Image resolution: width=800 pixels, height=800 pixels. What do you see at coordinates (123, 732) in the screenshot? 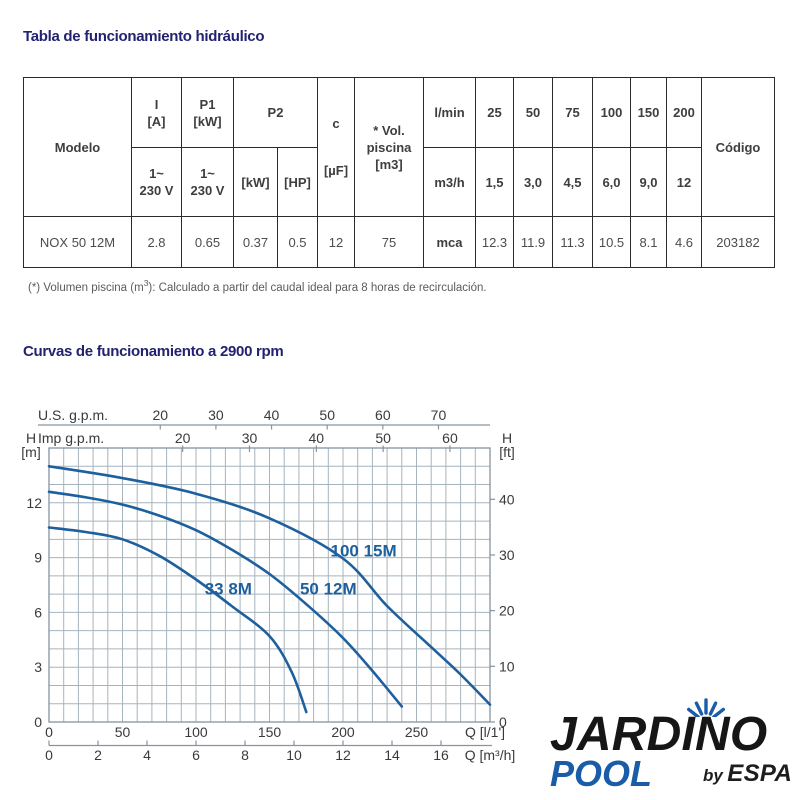
I see `x-axis-lmin-tick-label: 50` at bounding box center [123, 732].